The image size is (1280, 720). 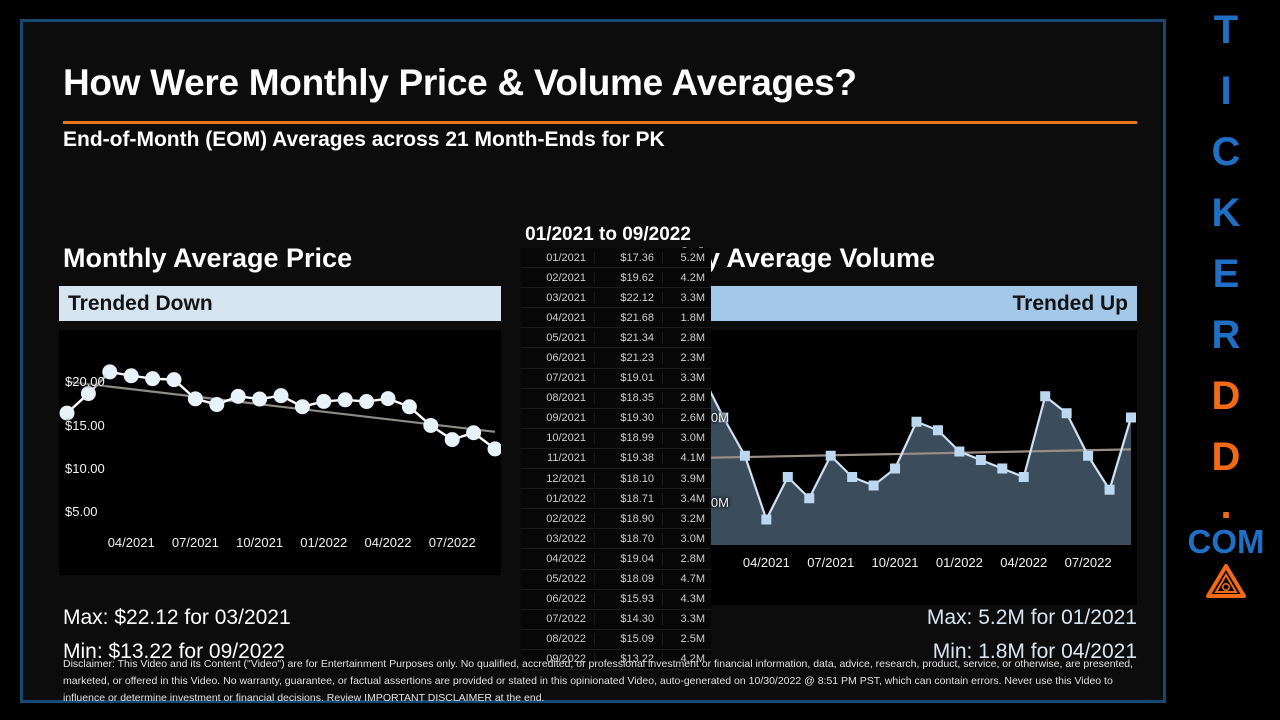 What do you see at coordinates (629, 518) in the screenshot?
I see `cell-price: $18.90` at bounding box center [629, 518].